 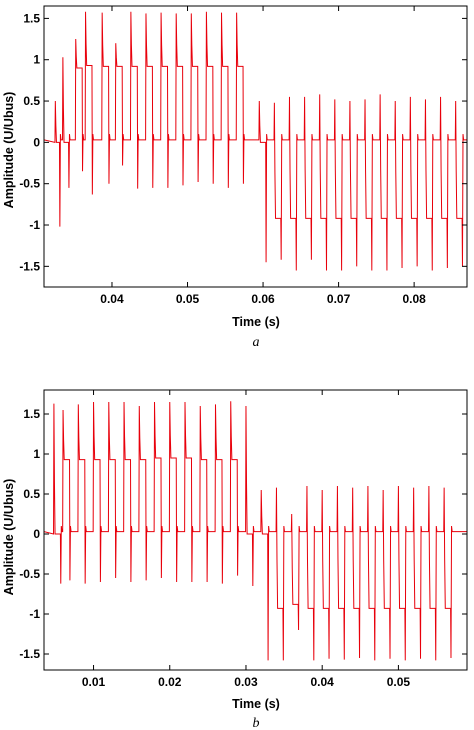 What do you see at coordinates (29, 654) in the screenshot?
I see `y-tick-label-b: -1.5` at bounding box center [29, 654].